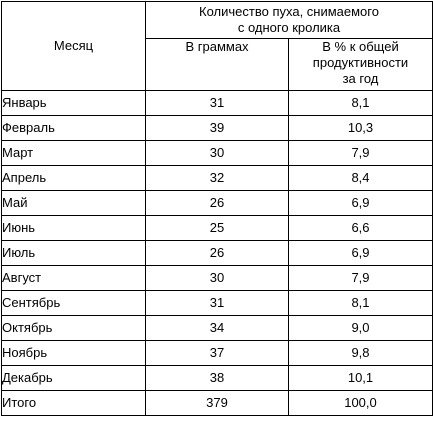 The width and height of the screenshot is (433, 423). I want to click on grams-cell: 37, so click(217, 353).